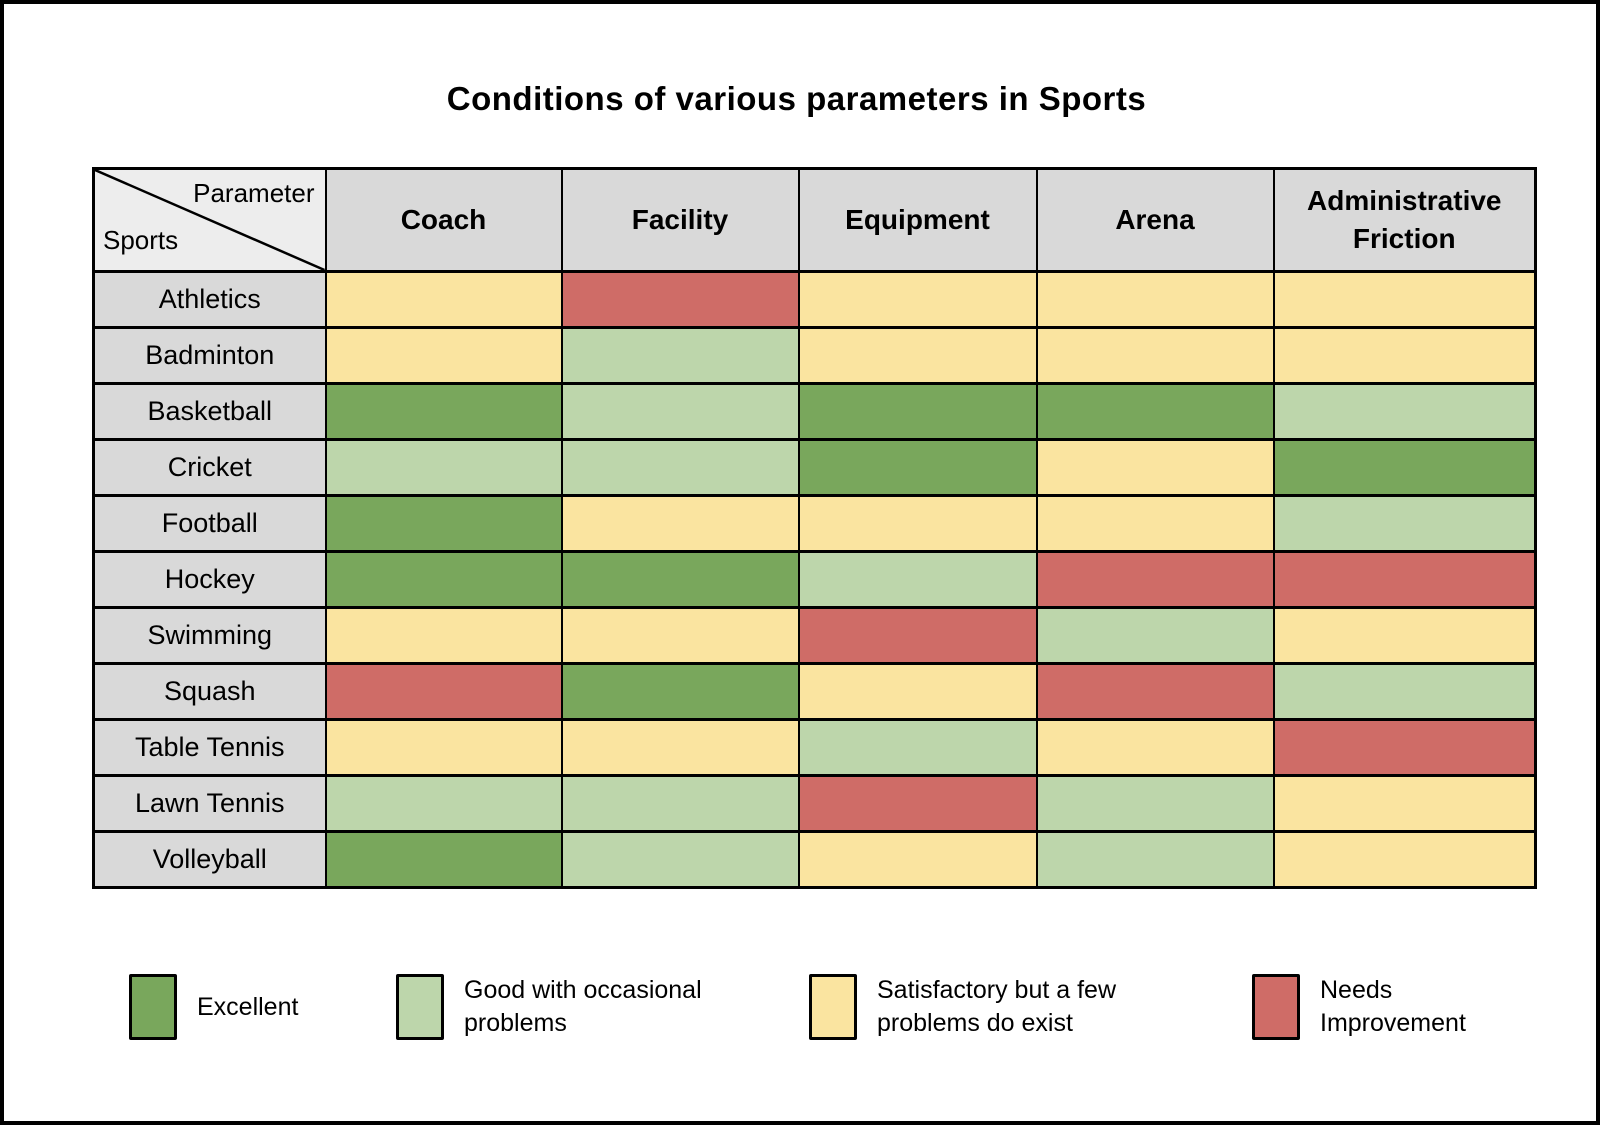 The width and height of the screenshot is (1600, 1125). What do you see at coordinates (443, 220) in the screenshot?
I see `column-header-coach: Coach` at bounding box center [443, 220].